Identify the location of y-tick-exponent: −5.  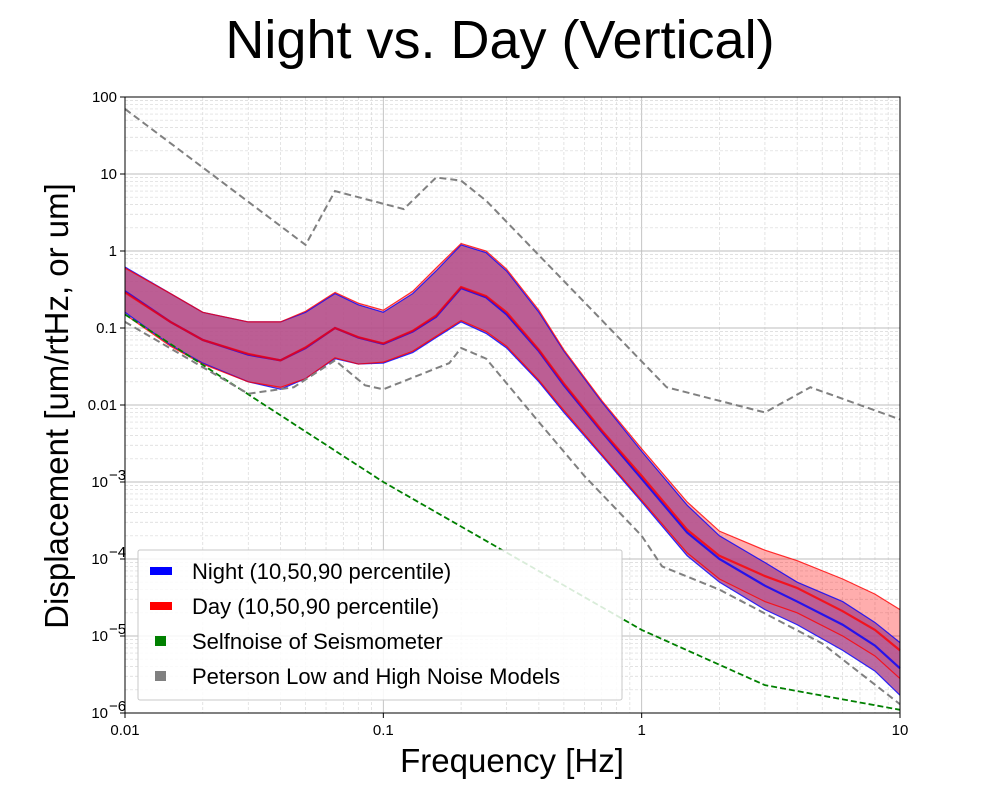
(117, 629).